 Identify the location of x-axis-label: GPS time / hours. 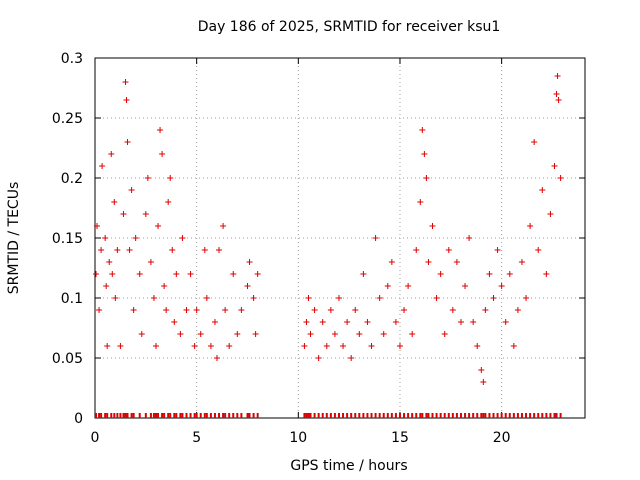
(348, 466).